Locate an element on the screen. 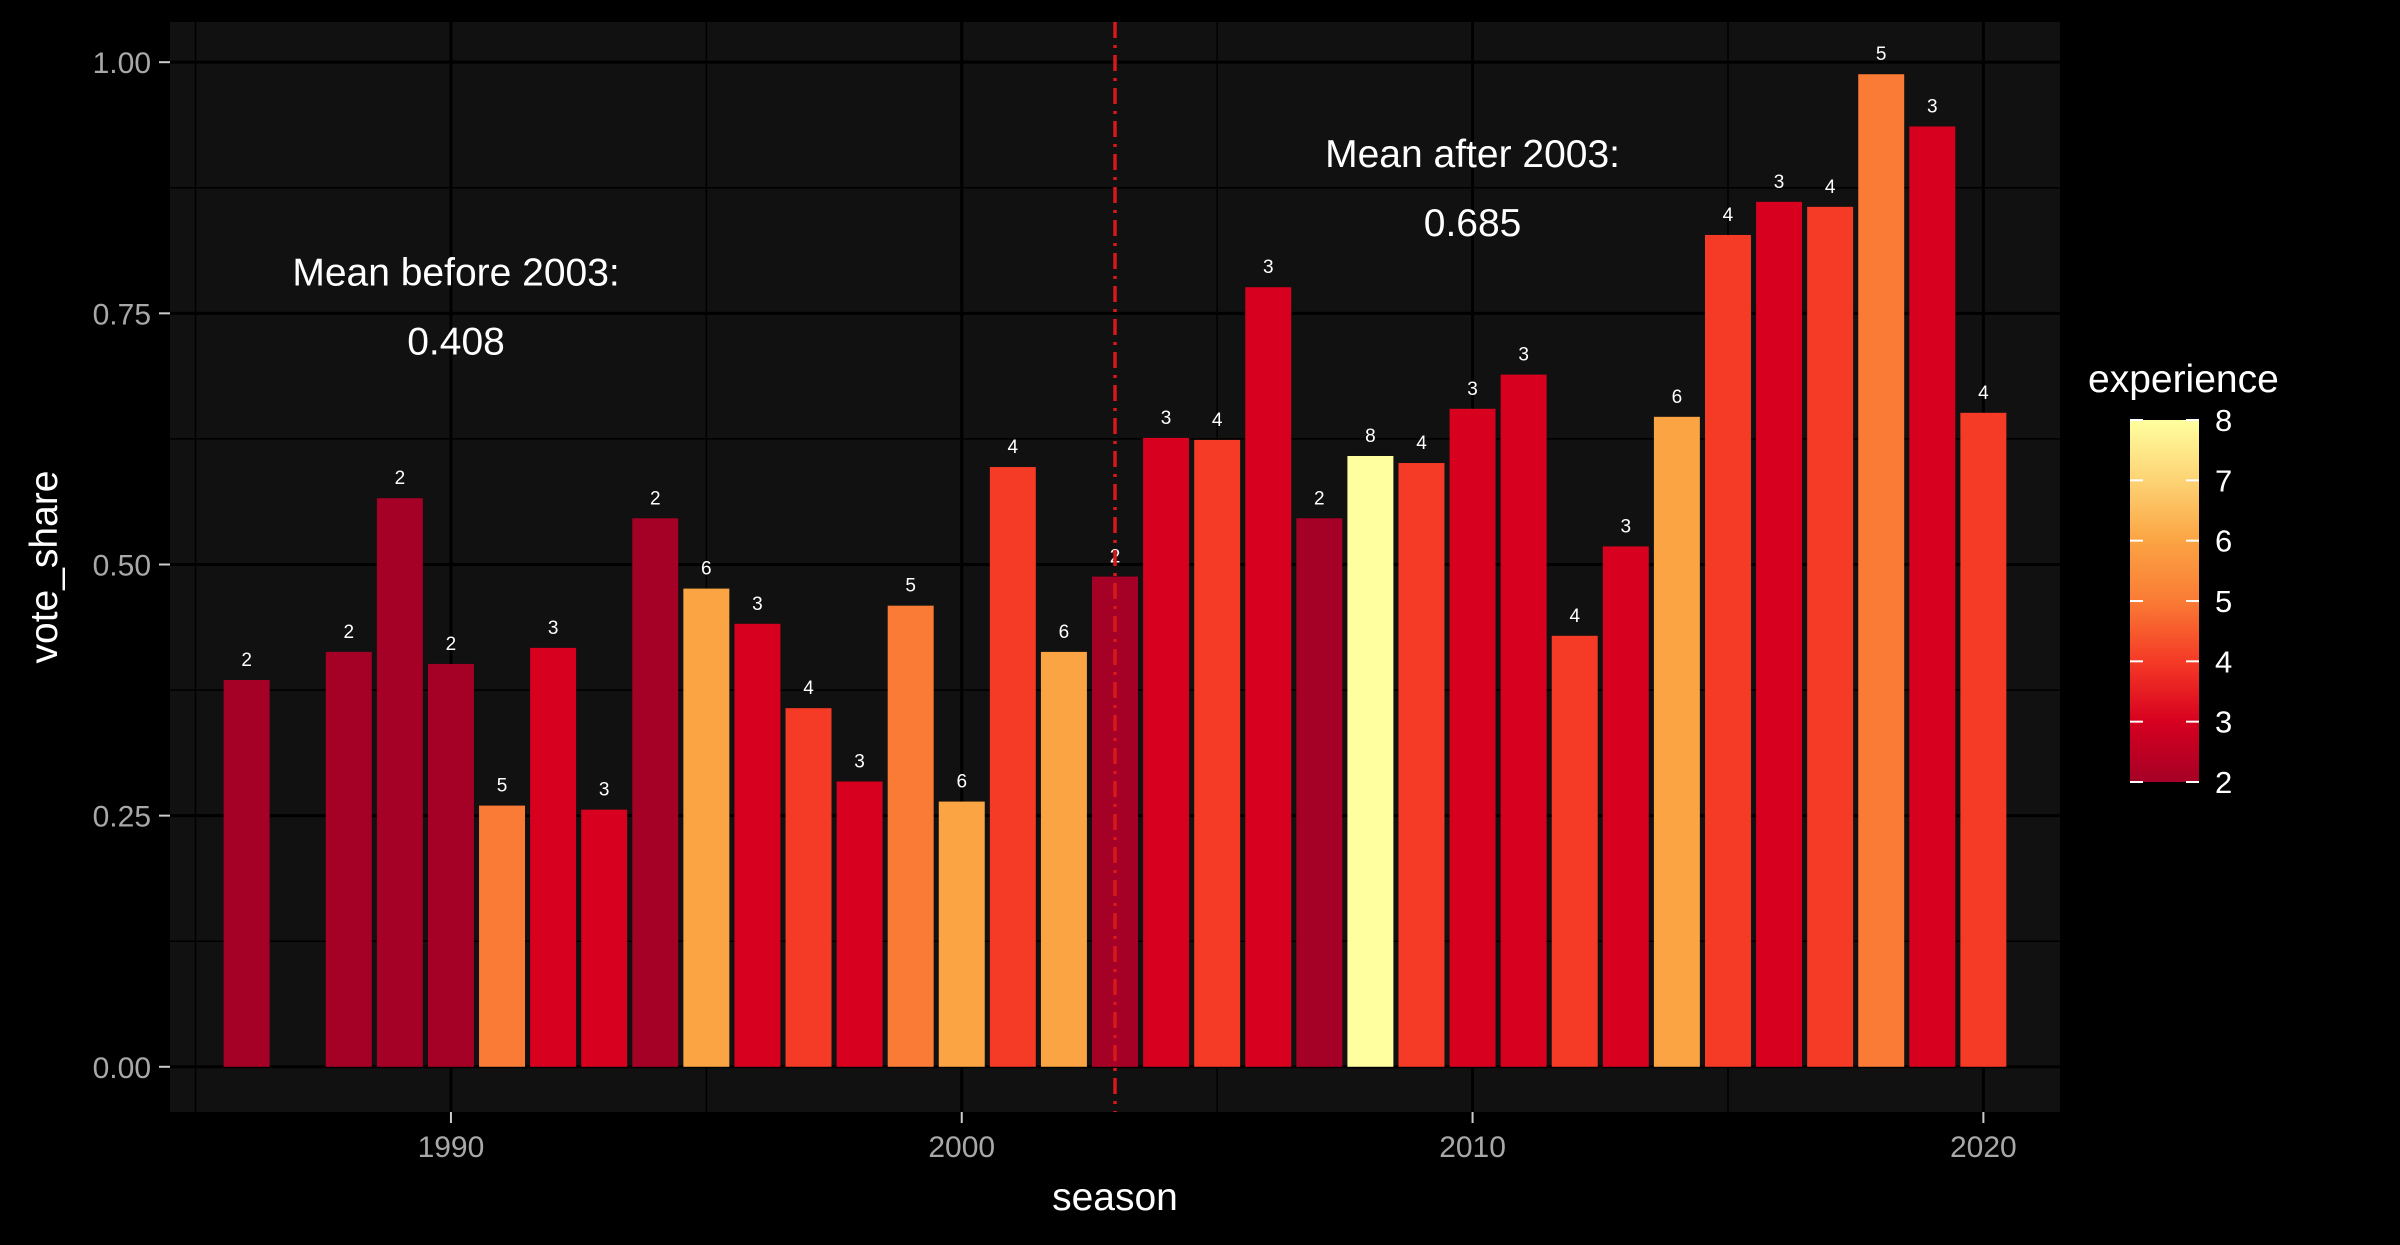 Image resolution: width=2400 pixels, height=1245 pixels. bar-1998 is located at coordinates (859, 924).